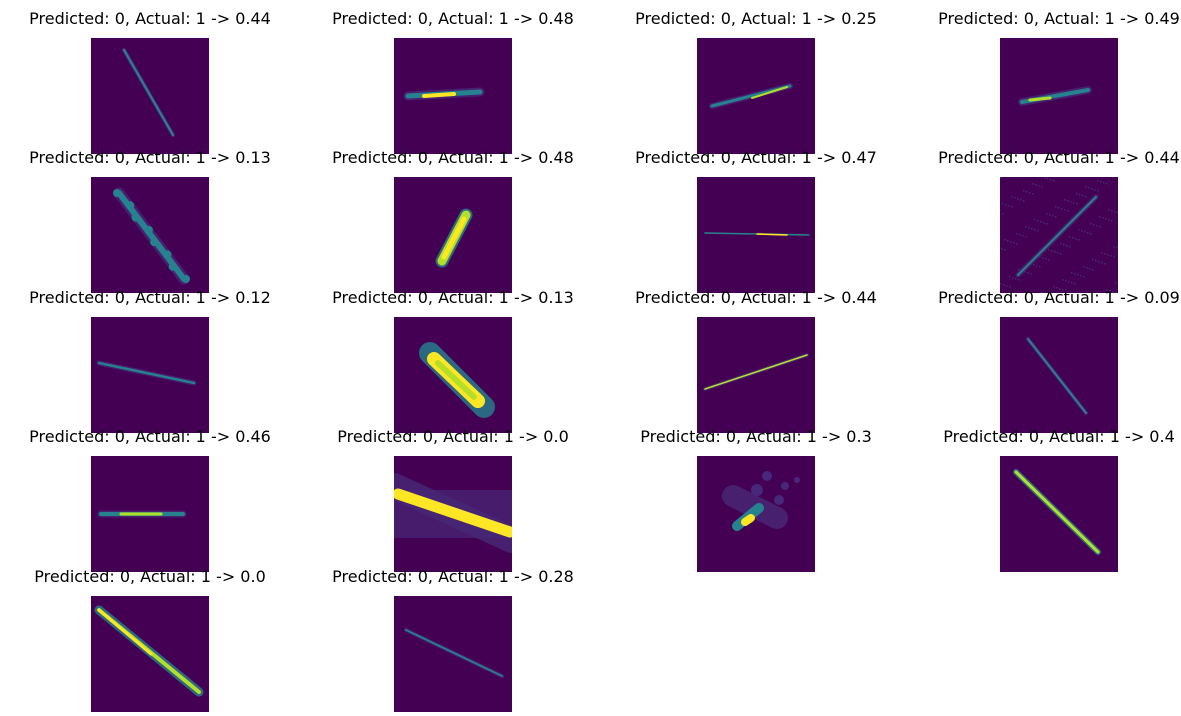 The image size is (1181, 716). Describe the element at coordinates (150, 360) in the screenshot. I see `panel: Predicted: 0, Actual: 1 -> 0.12` at that location.